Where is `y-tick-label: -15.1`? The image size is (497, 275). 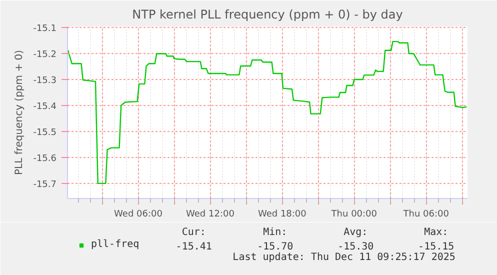
y-tick-label: -15.1 is located at coordinates (45, 29).